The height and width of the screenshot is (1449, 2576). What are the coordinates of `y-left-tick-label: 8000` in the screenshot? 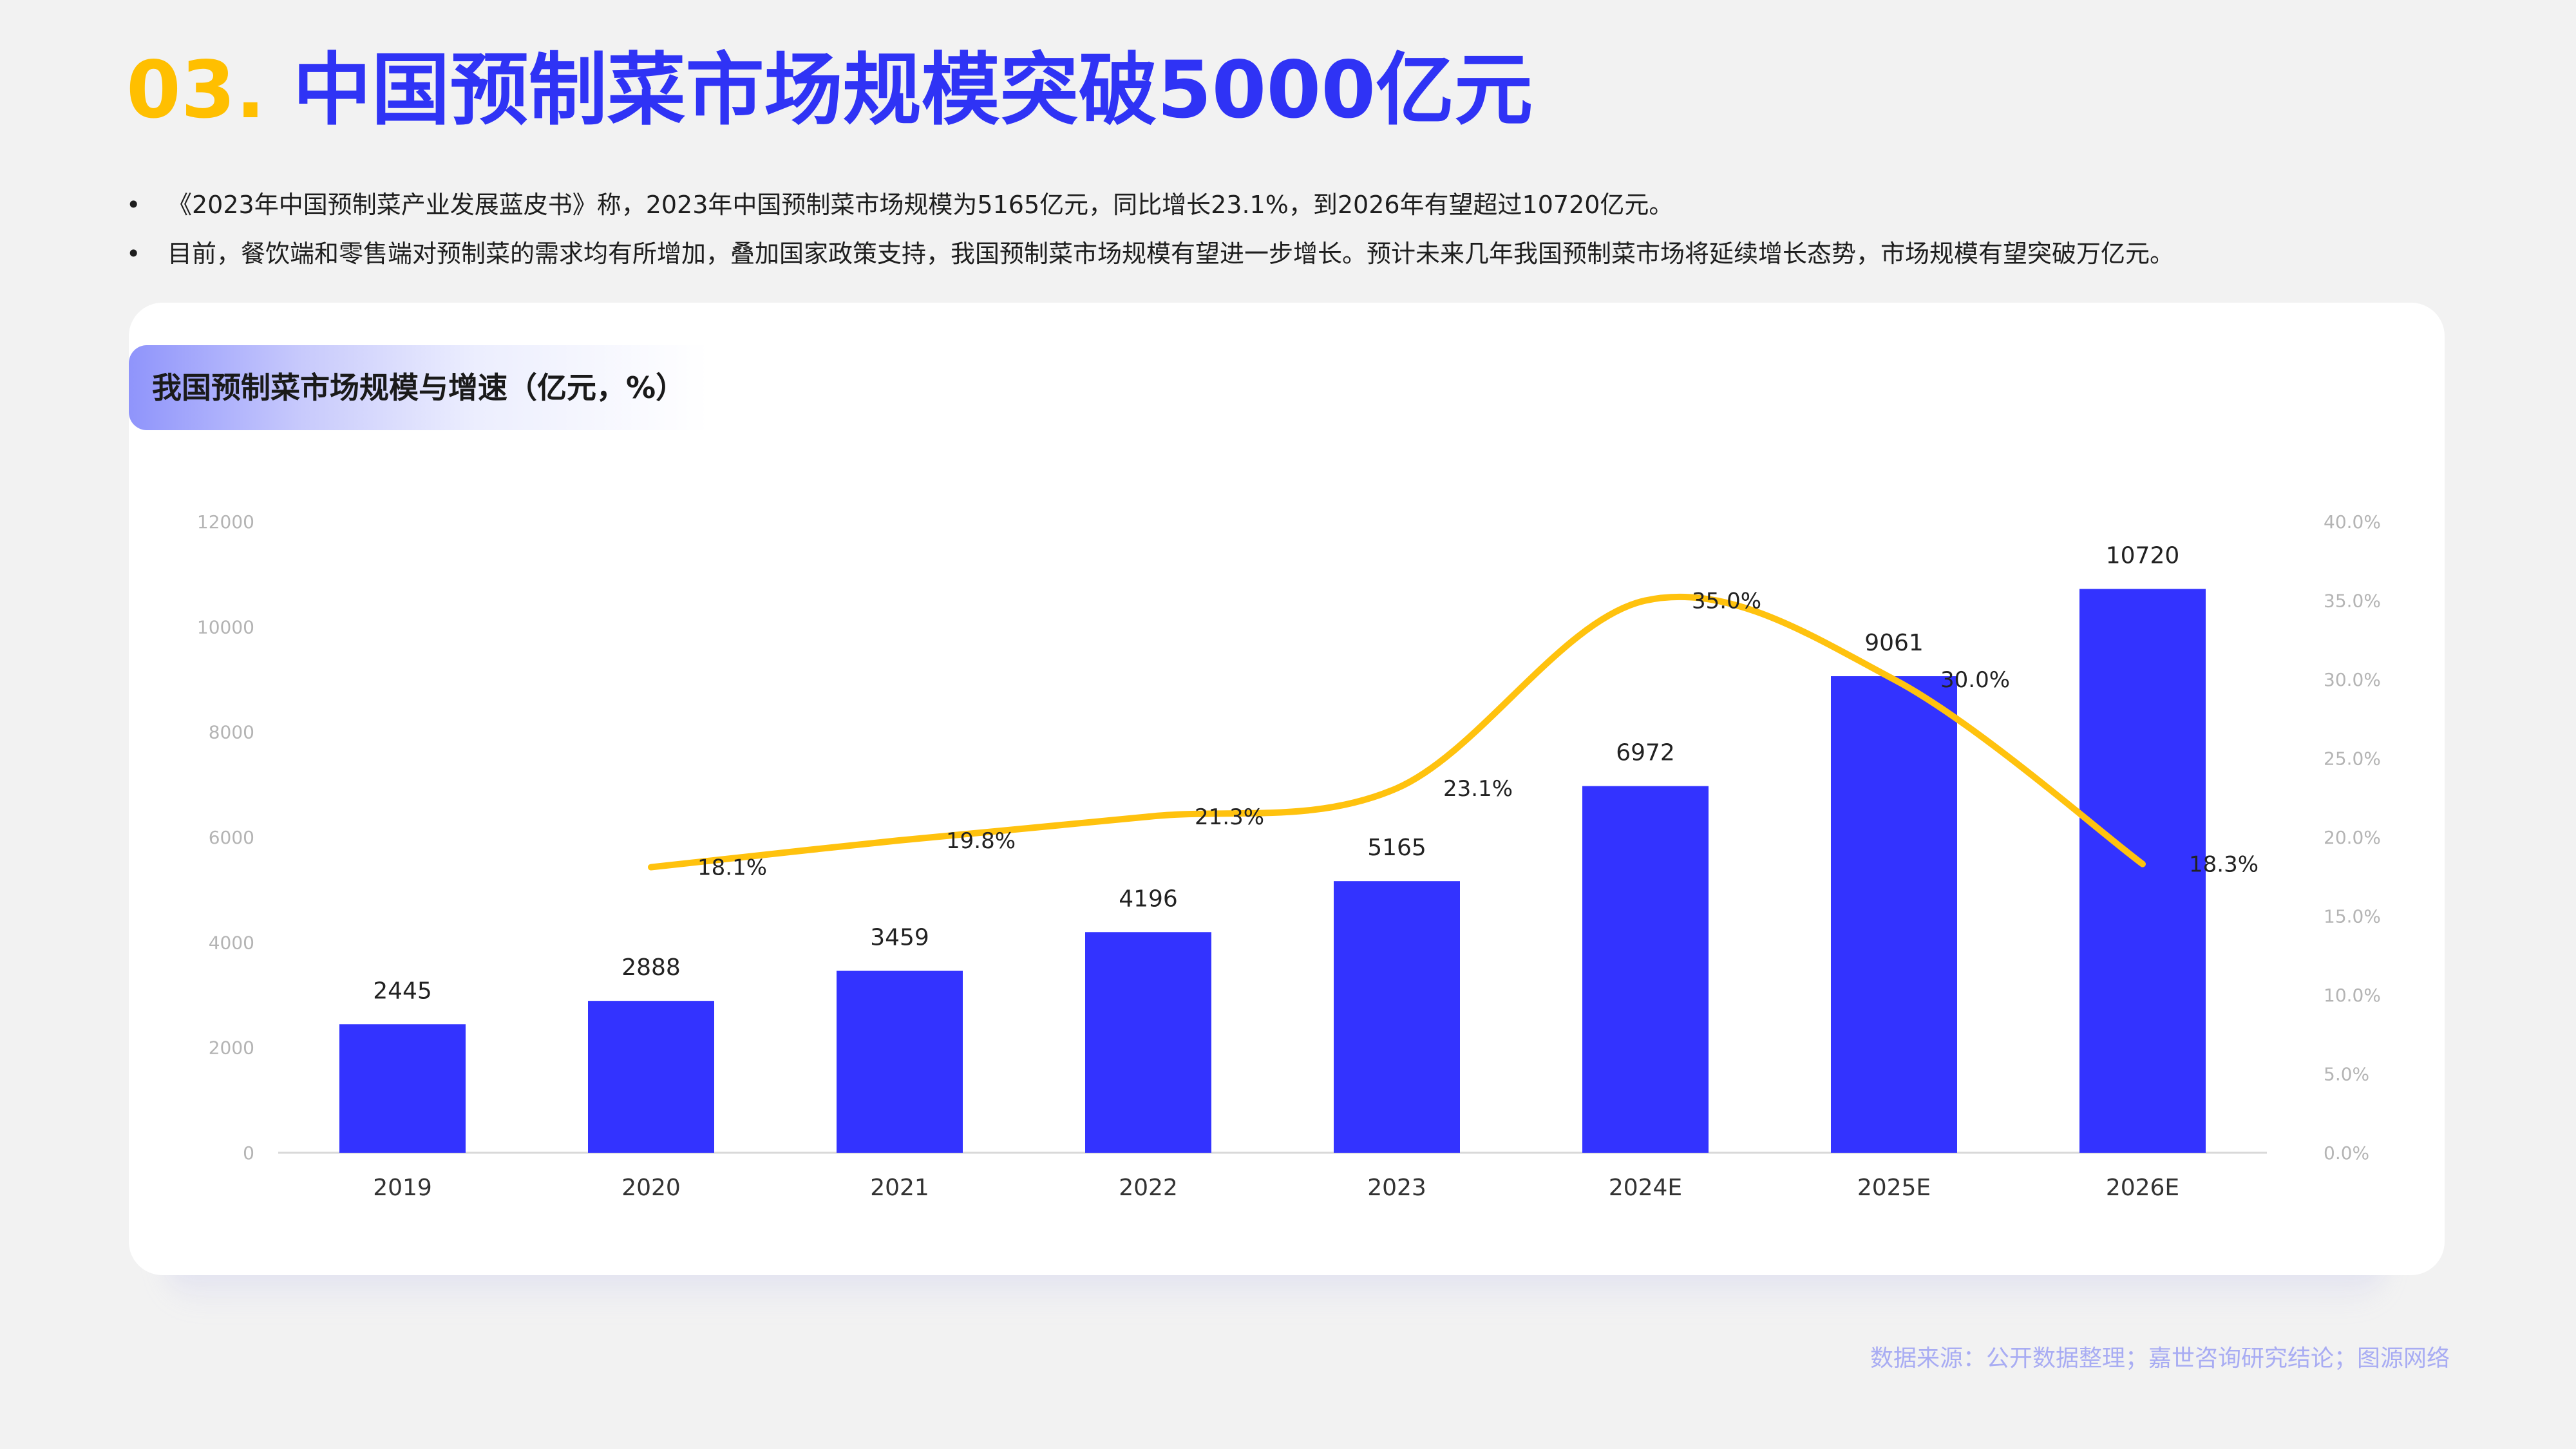 It's located at (232, 732).